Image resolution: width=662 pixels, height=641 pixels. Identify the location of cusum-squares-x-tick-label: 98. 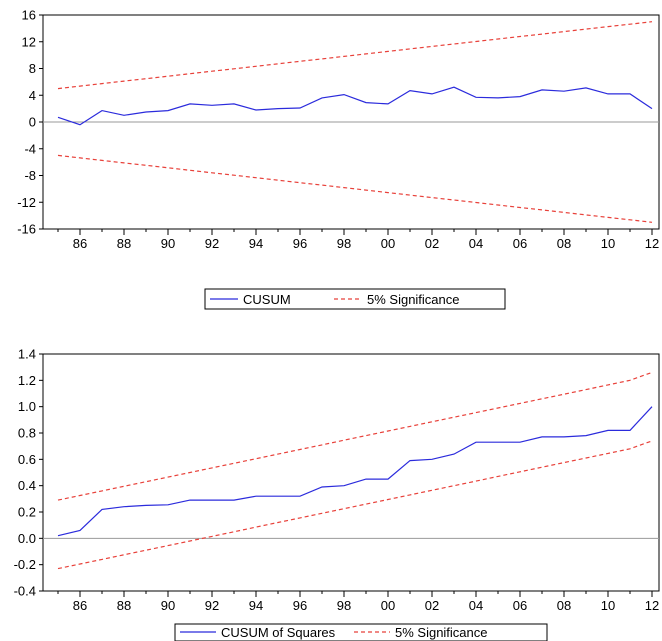
(344, 605).